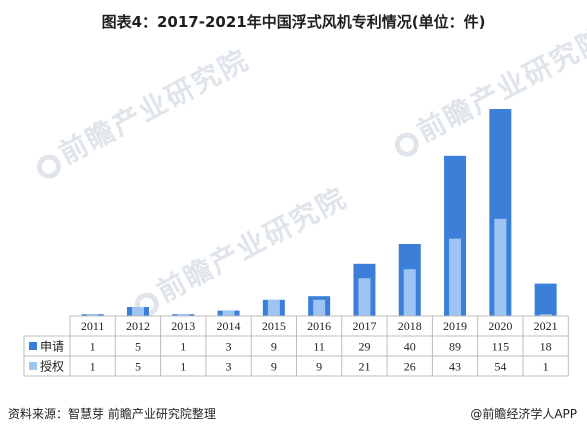 The width and height of the screenshot is (587, 436). Describe the element at coordinates (273, 307) in the screenshot. I see `bar-granted-2015` at that location.